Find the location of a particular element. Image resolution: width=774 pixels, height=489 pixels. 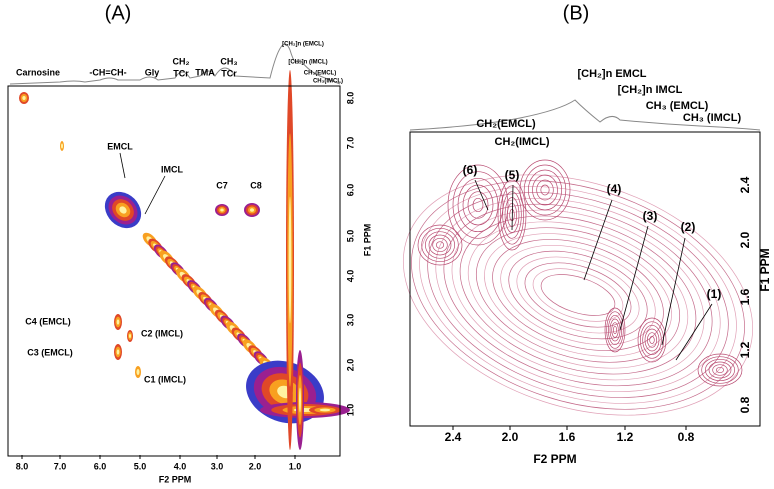

y-tick-label: 8.0 is located at coordinates (350, 98).